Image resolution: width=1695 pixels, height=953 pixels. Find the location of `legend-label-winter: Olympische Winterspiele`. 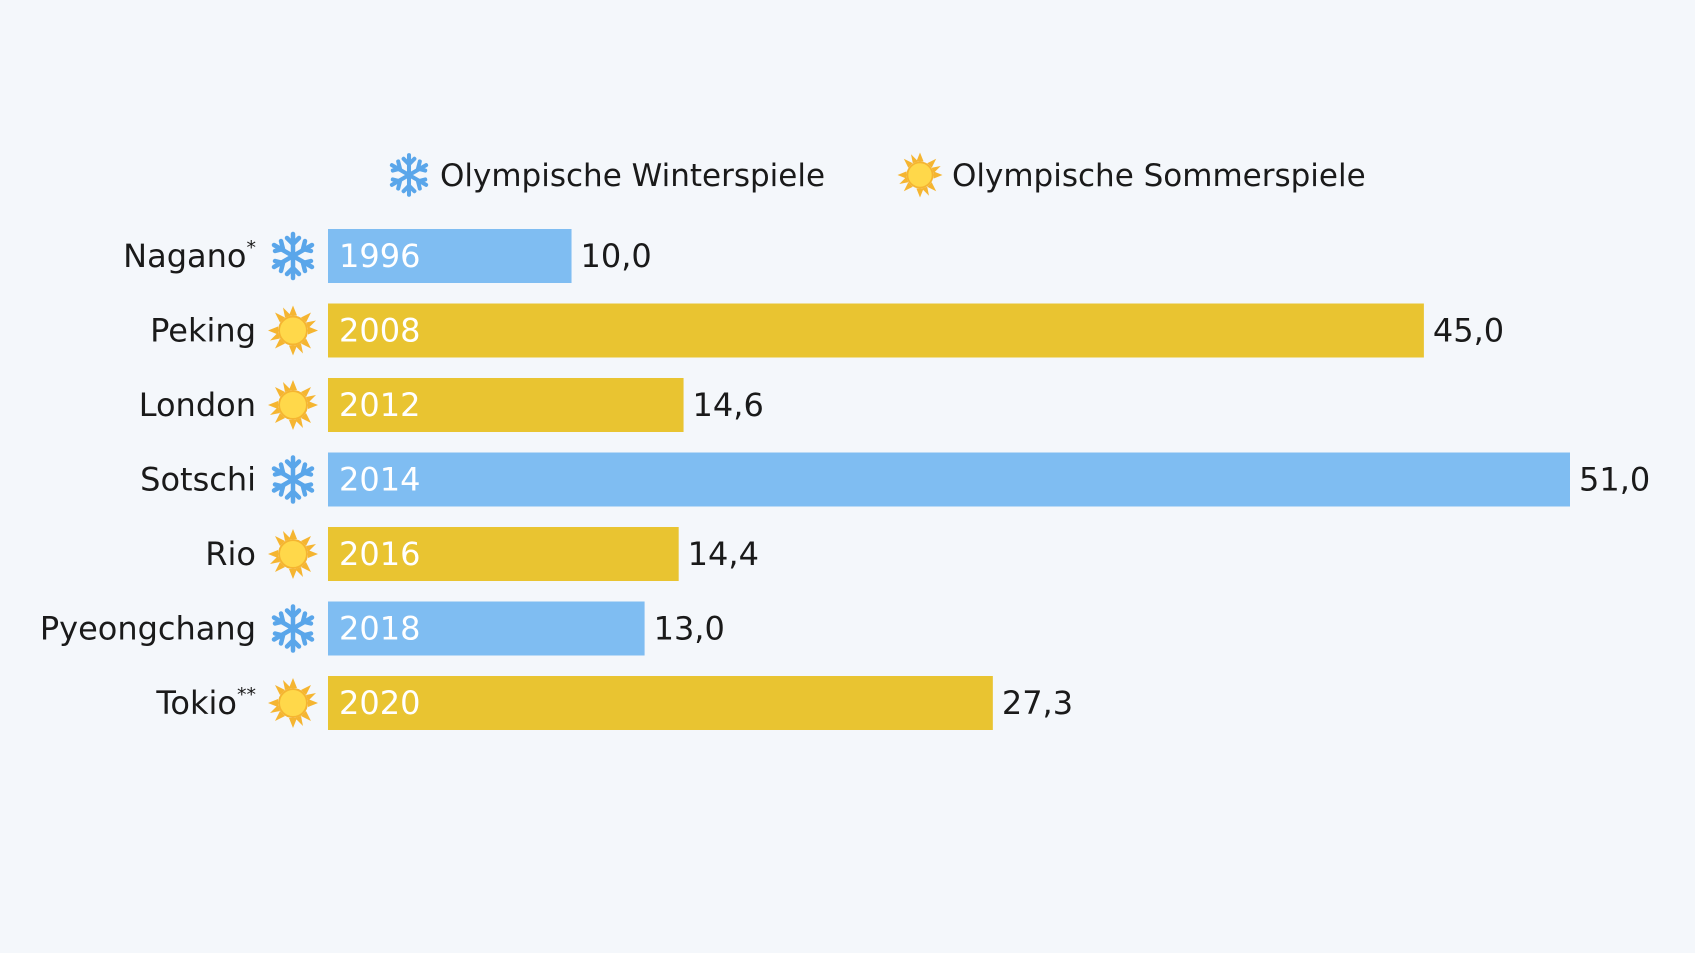

legend-label-winter: Olympische Winterspiele is located at coordinates (632, 176).